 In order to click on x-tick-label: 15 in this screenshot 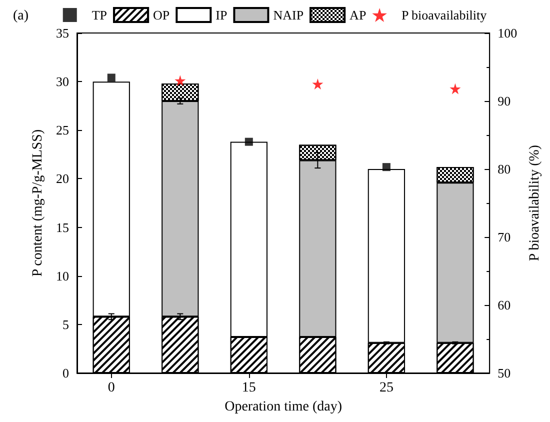, I will do `click(249, 388)`.